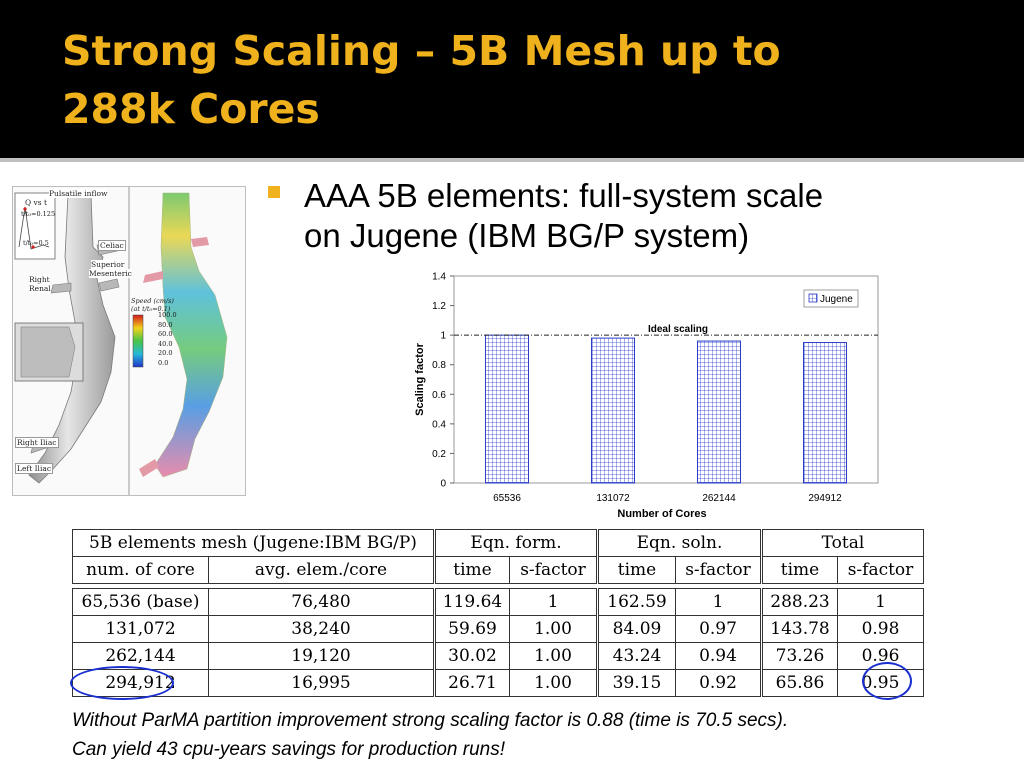 Image resolution: width=1024 pixels, height=768 pixels. Describe the element at coordinates (420, 378) in the screenshot. I see `y-axis-label: Scaling factor` at that location.